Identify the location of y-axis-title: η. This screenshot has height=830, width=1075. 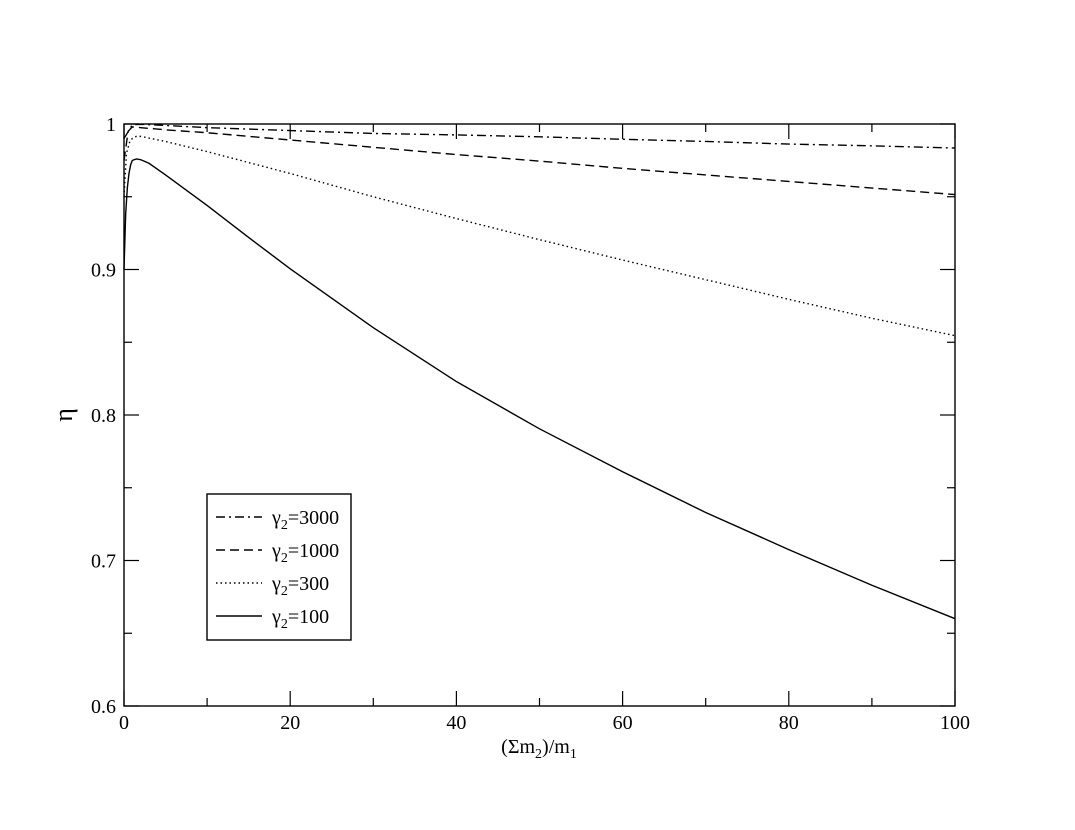
(63, 415).